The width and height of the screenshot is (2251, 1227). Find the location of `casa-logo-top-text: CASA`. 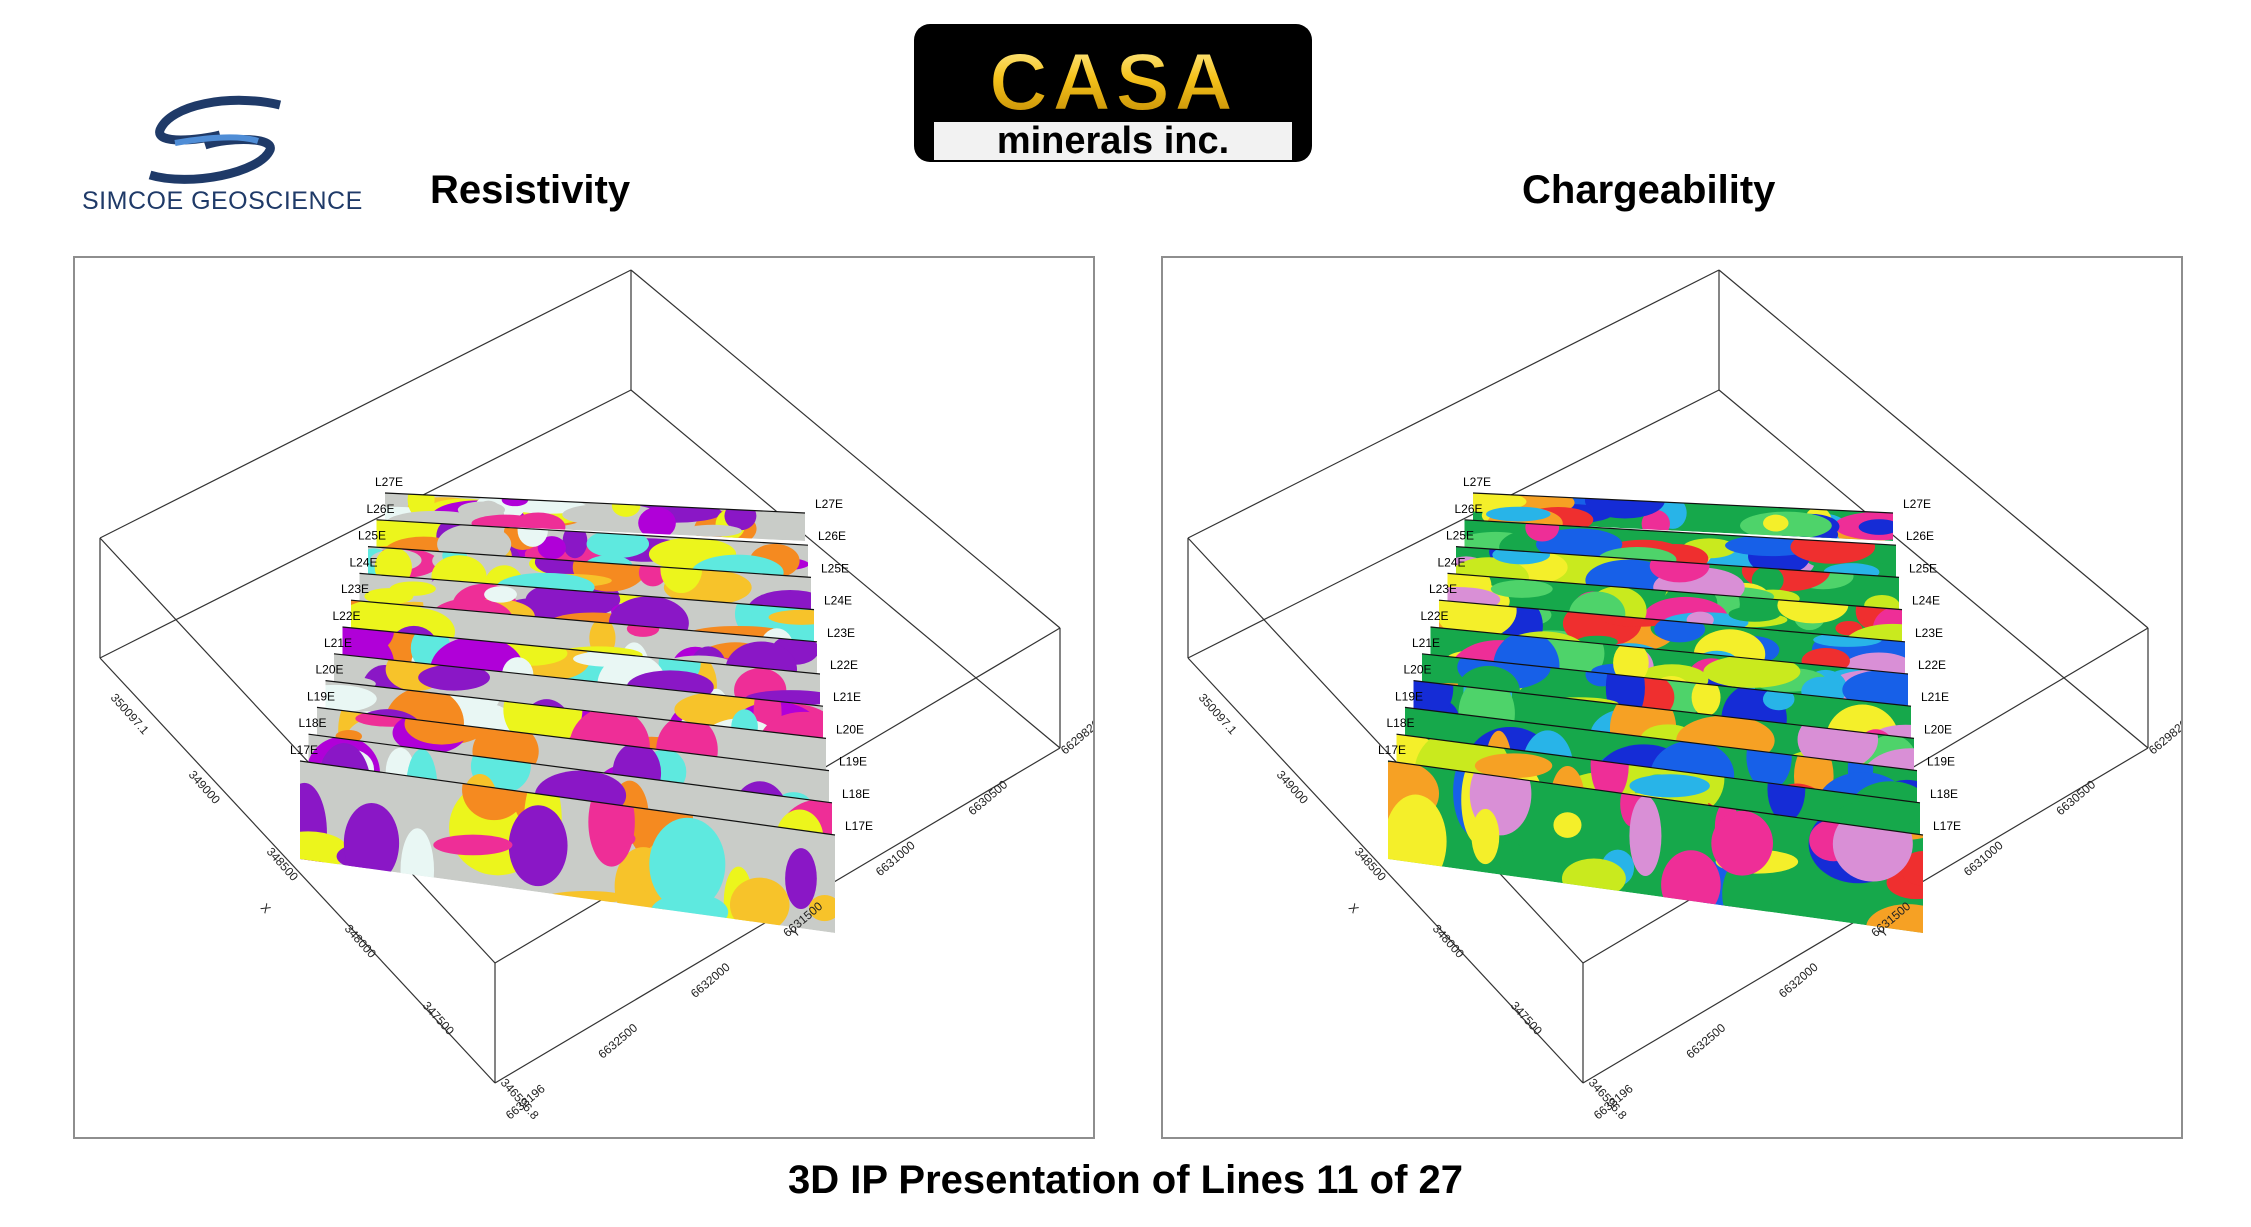

casa-logo-top-text: CASA is located at coordinates (1113, 82).